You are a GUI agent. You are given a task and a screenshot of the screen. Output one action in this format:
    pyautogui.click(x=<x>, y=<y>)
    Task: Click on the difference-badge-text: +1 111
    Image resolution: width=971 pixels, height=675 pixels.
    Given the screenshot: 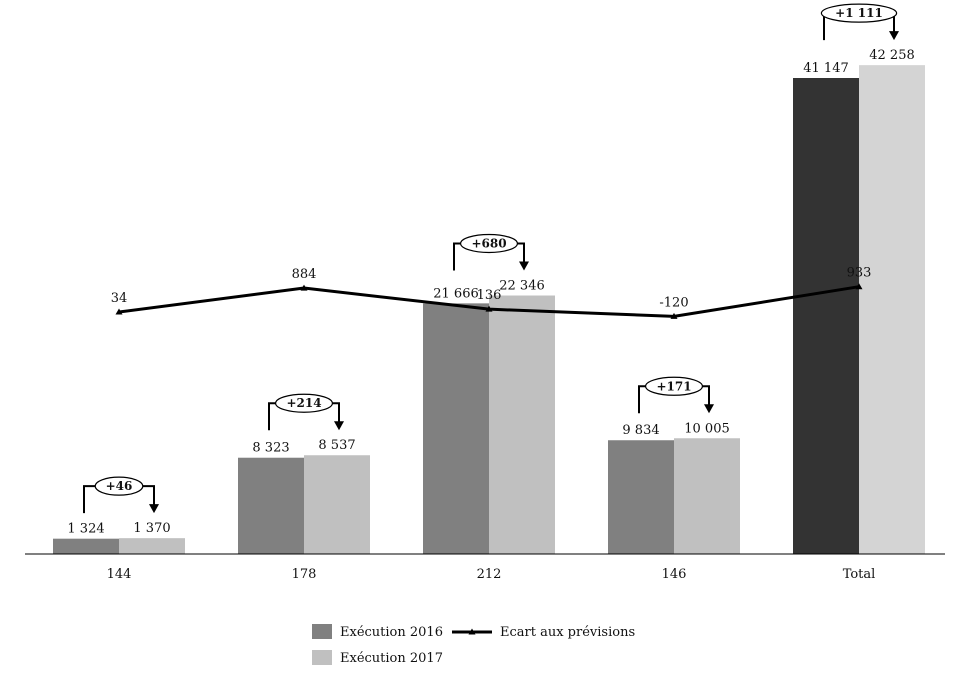 What is the action you would take?
    pyautogui.click(x=859, y=13)
    